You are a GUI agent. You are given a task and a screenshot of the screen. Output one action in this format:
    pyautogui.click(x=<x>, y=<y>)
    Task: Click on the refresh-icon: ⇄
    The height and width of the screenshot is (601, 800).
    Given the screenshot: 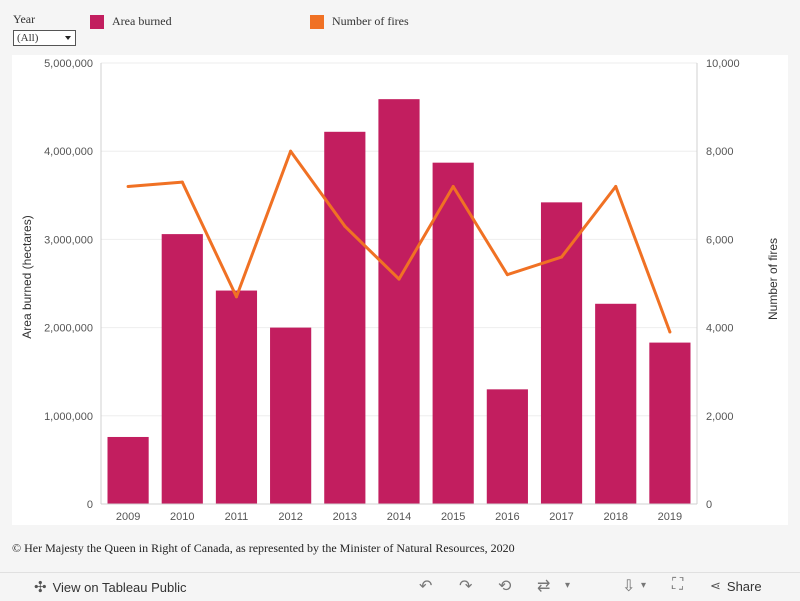 What is the action you would take?
    pyautogui.click(x=544, y=586)
    